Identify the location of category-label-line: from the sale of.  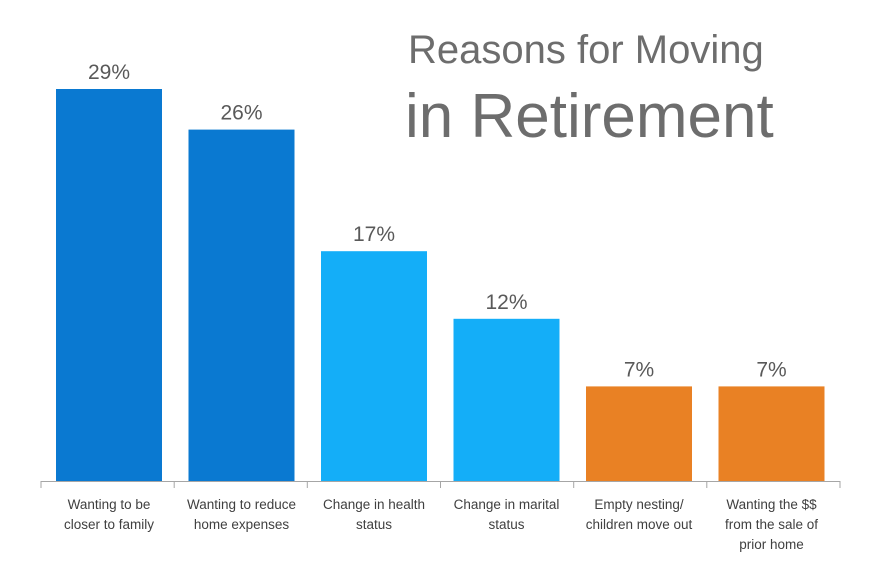
(771, 524).